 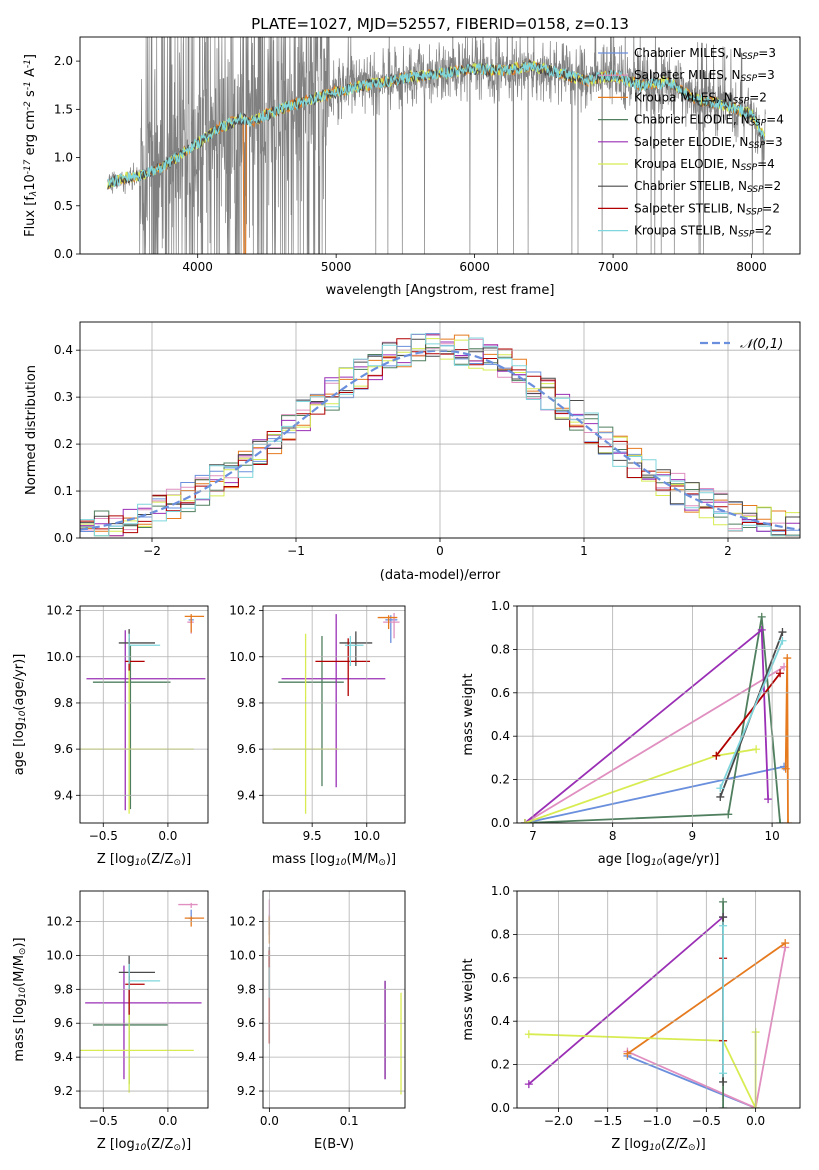 What do you see at coordinates (63, 491) in the screenshot?
I see `y-tick-label: 0.1` at bounding box center [63, 491].